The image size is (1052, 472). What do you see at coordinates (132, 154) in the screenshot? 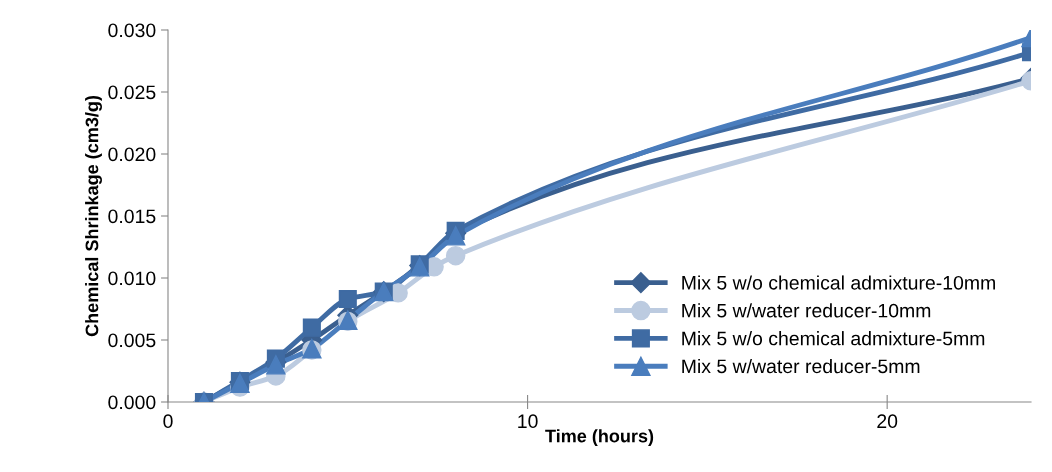
I see `y-tick-label: 0.020` at bounding box center [132, 154].